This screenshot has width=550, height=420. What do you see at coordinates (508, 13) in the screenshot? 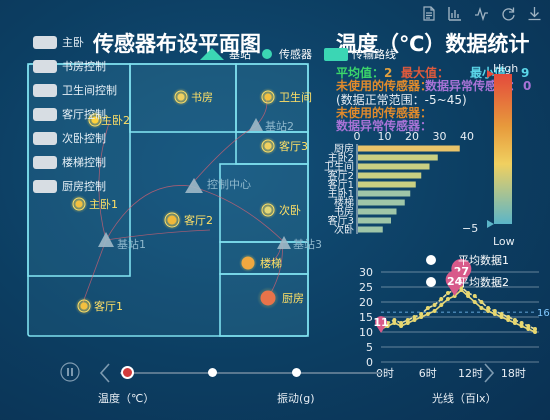
I see `refresh-icon` at bounding box center [508, 13].